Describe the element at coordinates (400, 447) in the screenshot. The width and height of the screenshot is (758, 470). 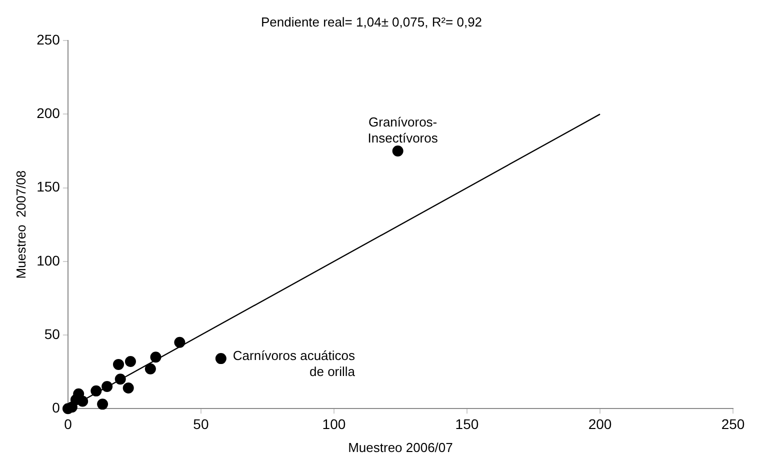
I see `x-axis-title: Muestreo 2006/07` at that location.